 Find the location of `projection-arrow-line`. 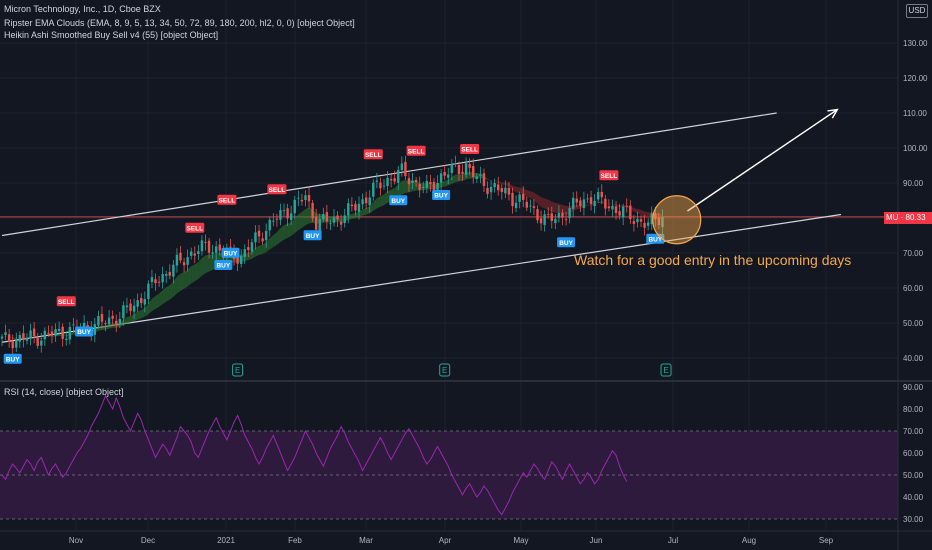

projection-arrow-line is located at coordinates (762, 160).